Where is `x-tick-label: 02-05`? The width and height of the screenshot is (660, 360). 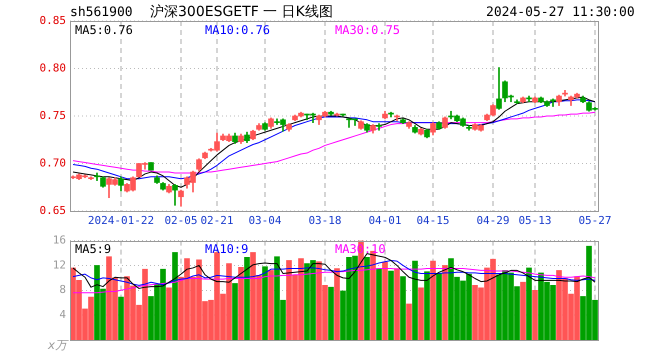 x-tick-label: 02-05 is located at coordinates (181, 221).